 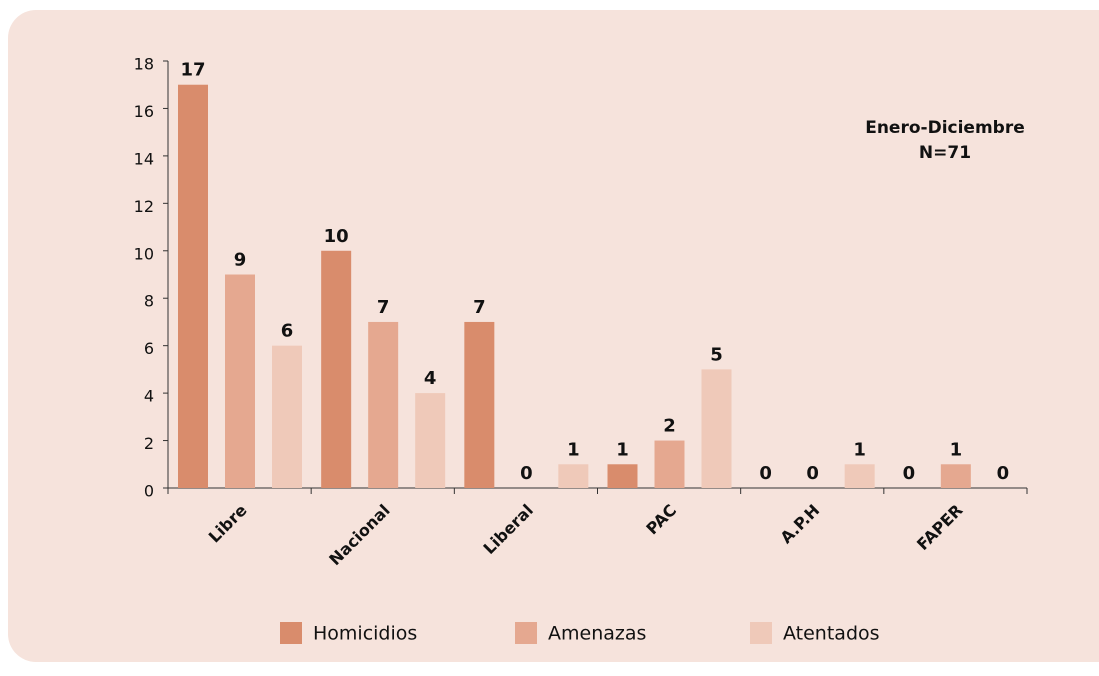 What do you see at coordinates (149, 396) in the screenshot?
I see `y-tick-label: 4` at bounding box center [149, 396].